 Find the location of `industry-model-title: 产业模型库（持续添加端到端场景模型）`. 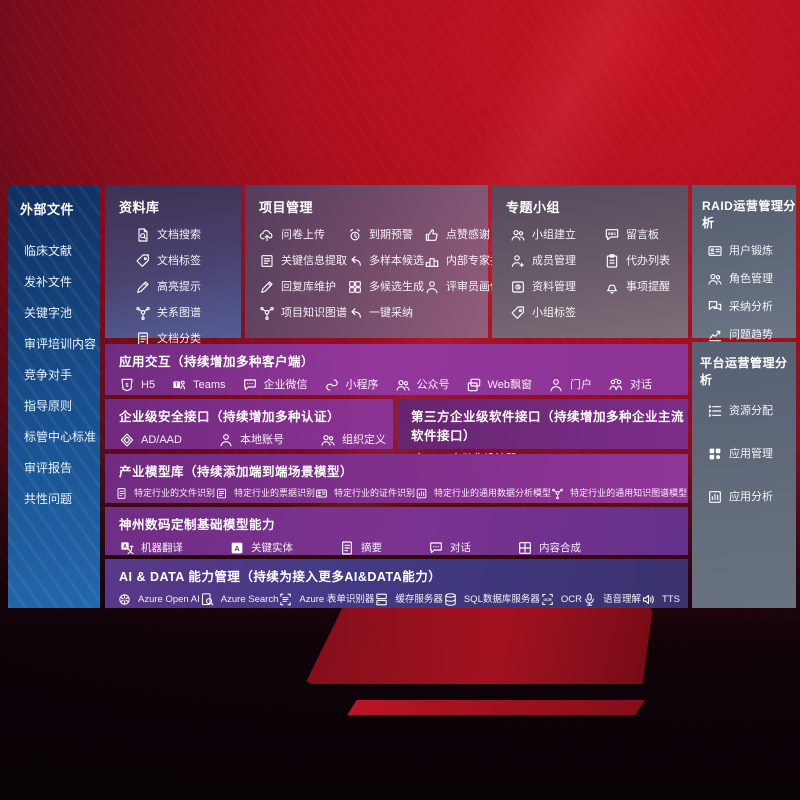

industry-model-title: 产业模型库（持续添加端到端场景模型） is located at coordinates (236, 472).